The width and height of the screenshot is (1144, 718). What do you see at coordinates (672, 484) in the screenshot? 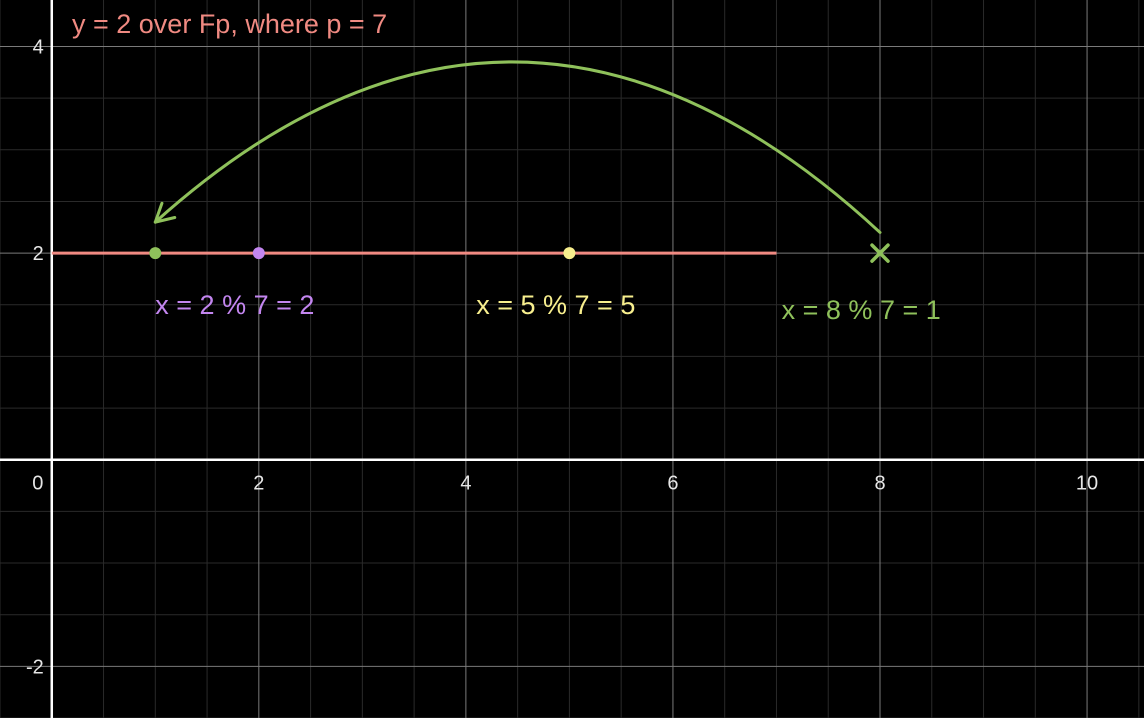
I see `x-tick-label: 6` at bounding box center [672, 484].